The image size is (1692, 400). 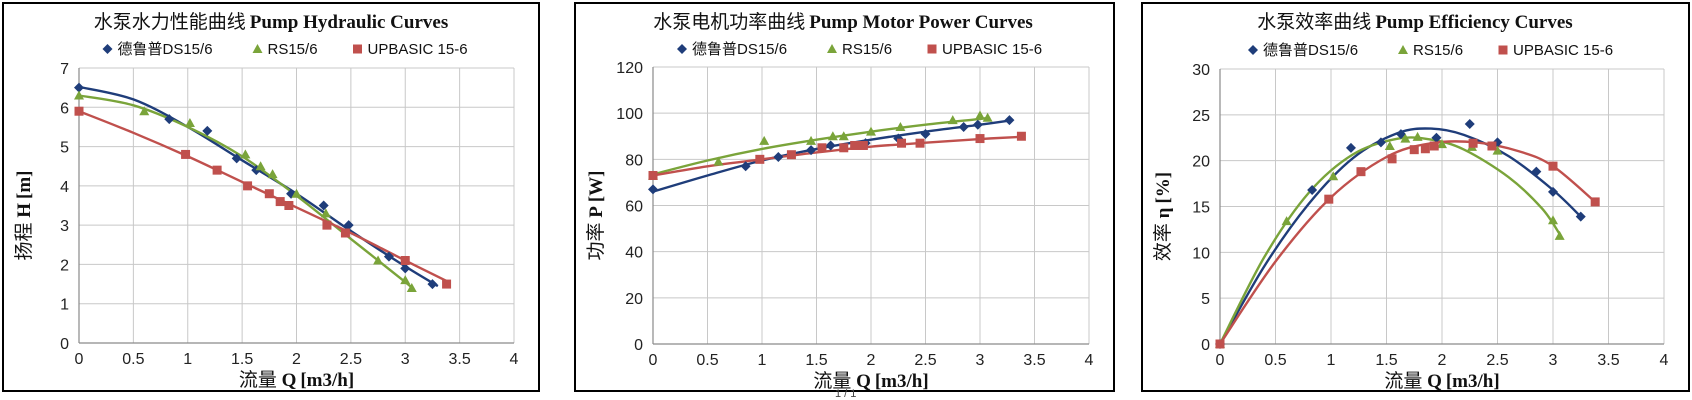 I want to click on y-tick-label: 10, so click(x=1201, y=253).